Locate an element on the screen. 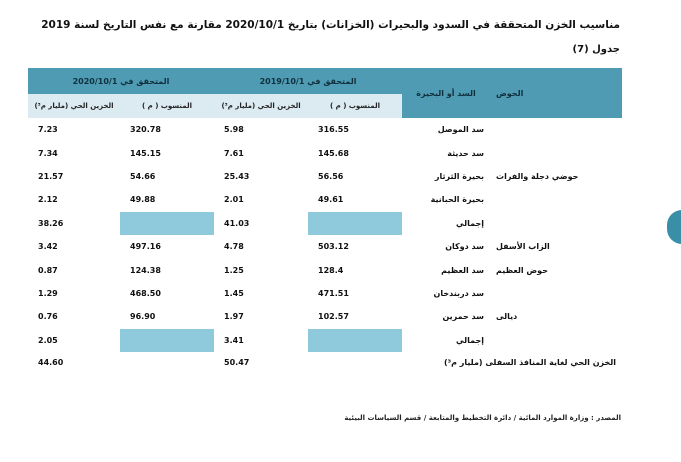 The width and height of the screenshot is (681, 462). subheader-level-2020: المنسوب ( م ) is located at coordinates (167, 106).